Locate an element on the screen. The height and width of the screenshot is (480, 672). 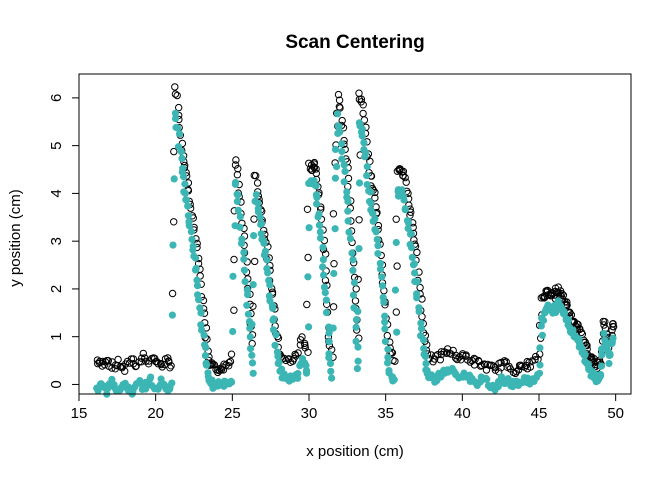
x-tick-label: 45 is located at coordinates (539, 413).